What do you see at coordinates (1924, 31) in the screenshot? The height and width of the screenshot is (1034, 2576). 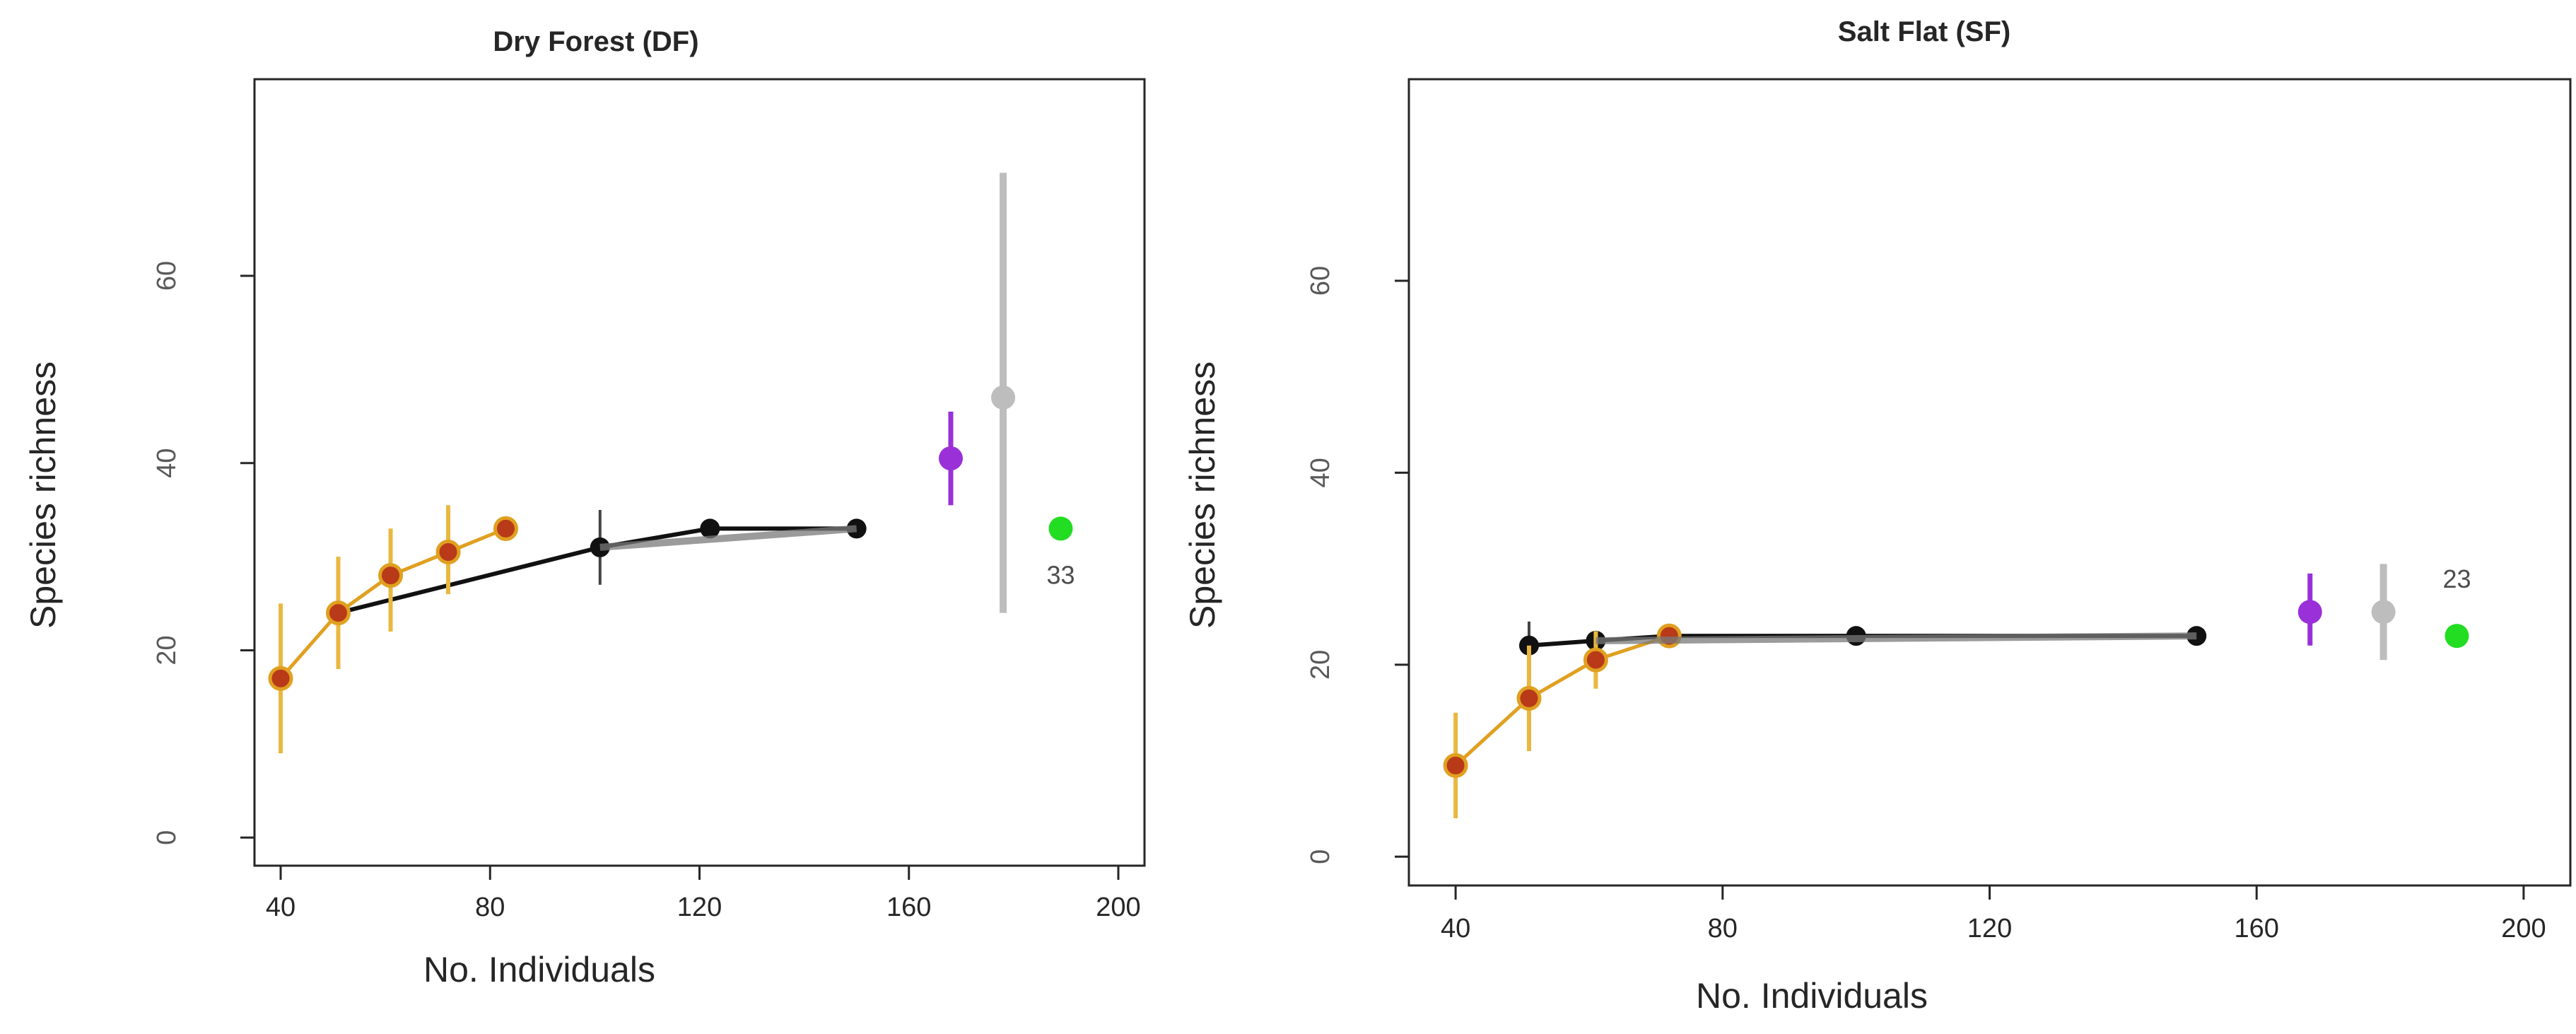 I see `chart-title: Salt Flat (SF)` at bounding box center [1924, 31].